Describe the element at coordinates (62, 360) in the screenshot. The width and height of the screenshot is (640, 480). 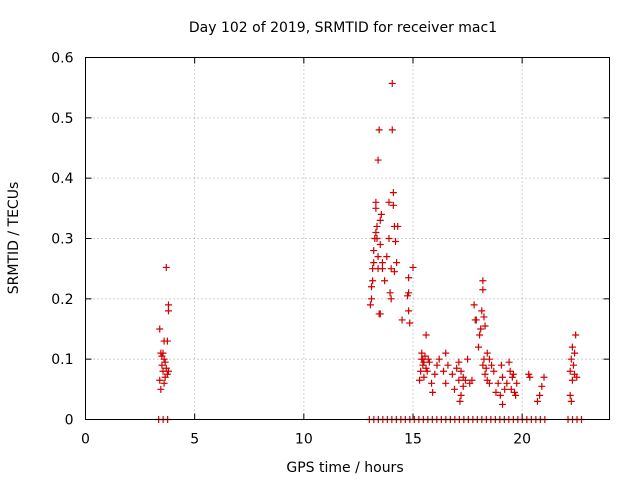
I see `y-tick-label: 0.1` at that location.